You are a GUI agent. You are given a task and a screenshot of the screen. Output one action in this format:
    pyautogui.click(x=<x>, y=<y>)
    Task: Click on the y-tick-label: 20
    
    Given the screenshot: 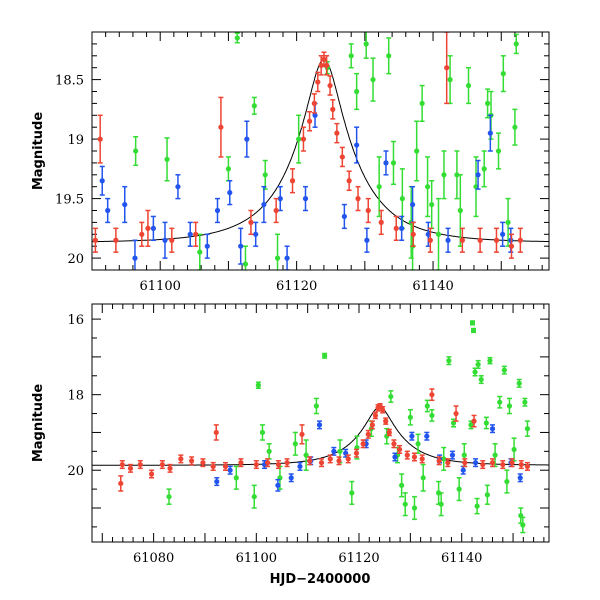 What is the action you would take?
    pyautogui.click(x=75, y=259)
    